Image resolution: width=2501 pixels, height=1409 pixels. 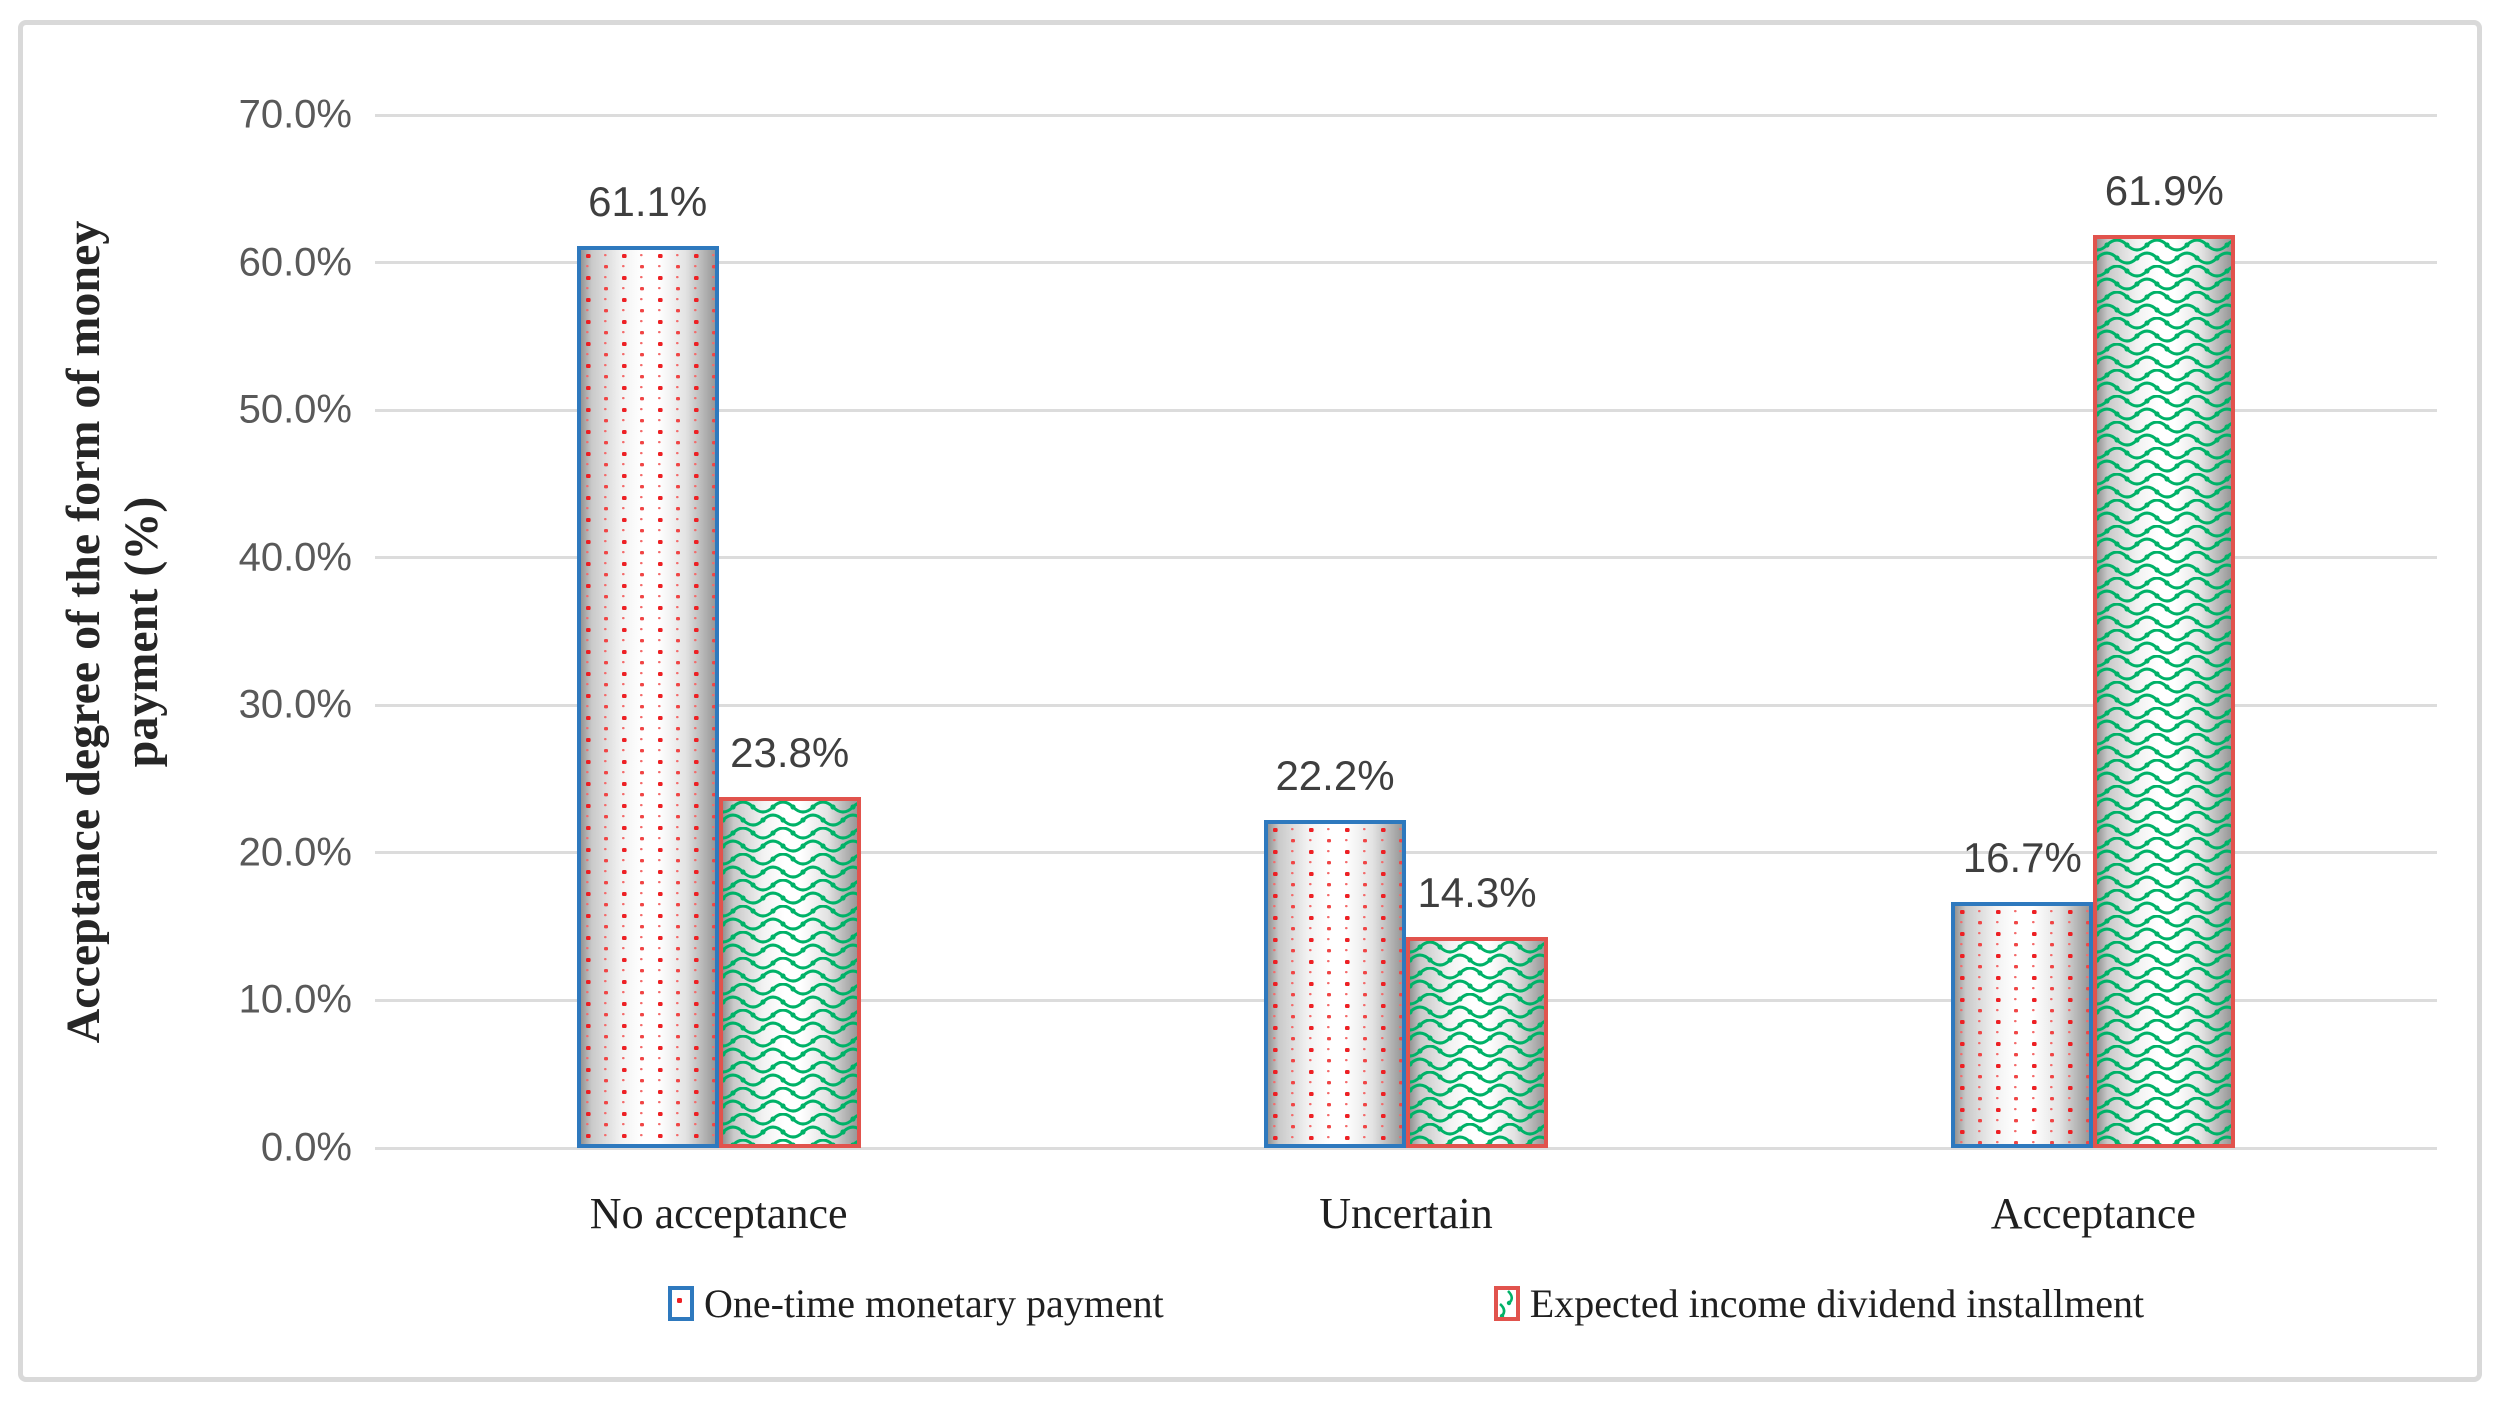 What do you see at coordinates (295, 704) in the screenshot?
I see `y-tick-label: 30.0%` at bounding box center [295, 704].